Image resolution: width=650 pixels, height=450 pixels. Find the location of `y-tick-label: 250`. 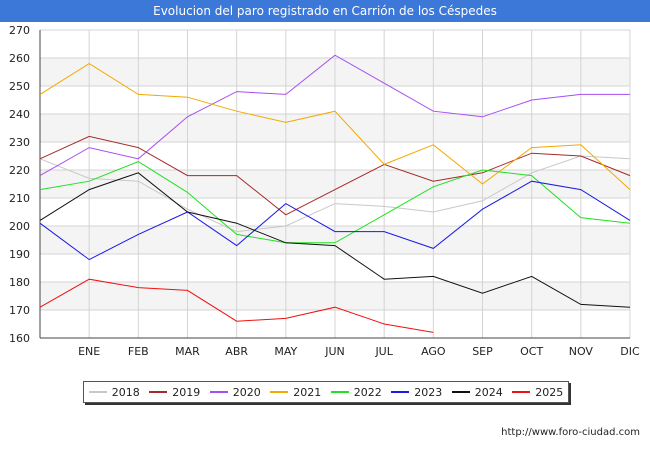

y-tick-label: 250 is located at coordinates (19, 86).